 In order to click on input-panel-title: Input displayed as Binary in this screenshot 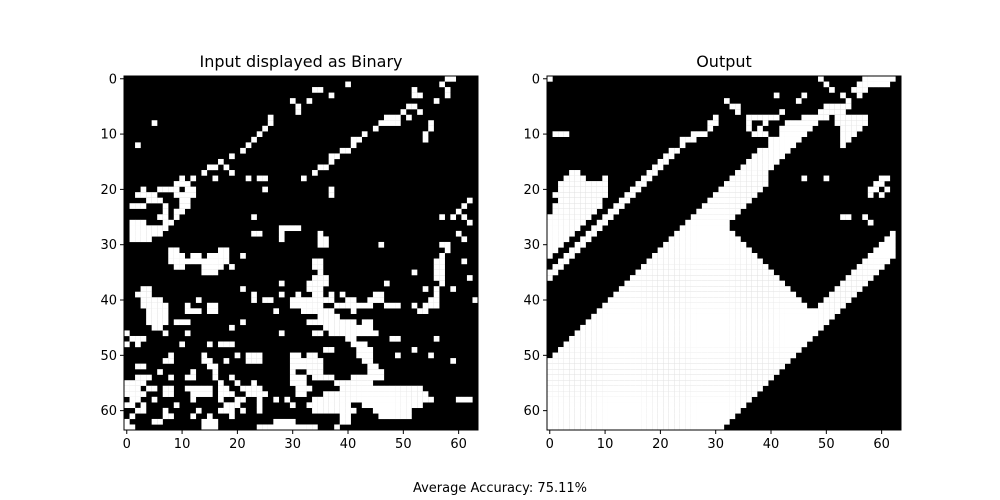, I will do `click(301, 61)`.